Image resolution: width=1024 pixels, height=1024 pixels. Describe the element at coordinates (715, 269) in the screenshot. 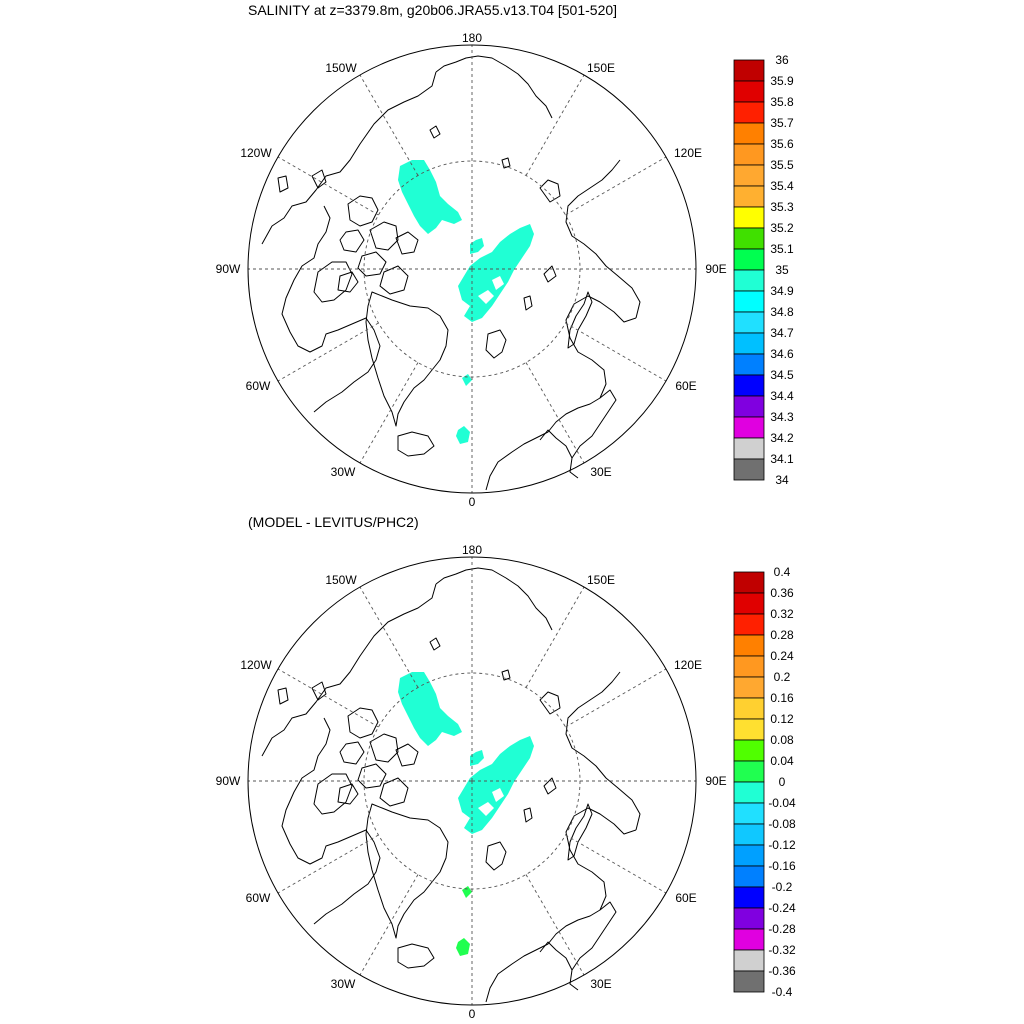

I see `lon-label-90e: 90E` at that location.